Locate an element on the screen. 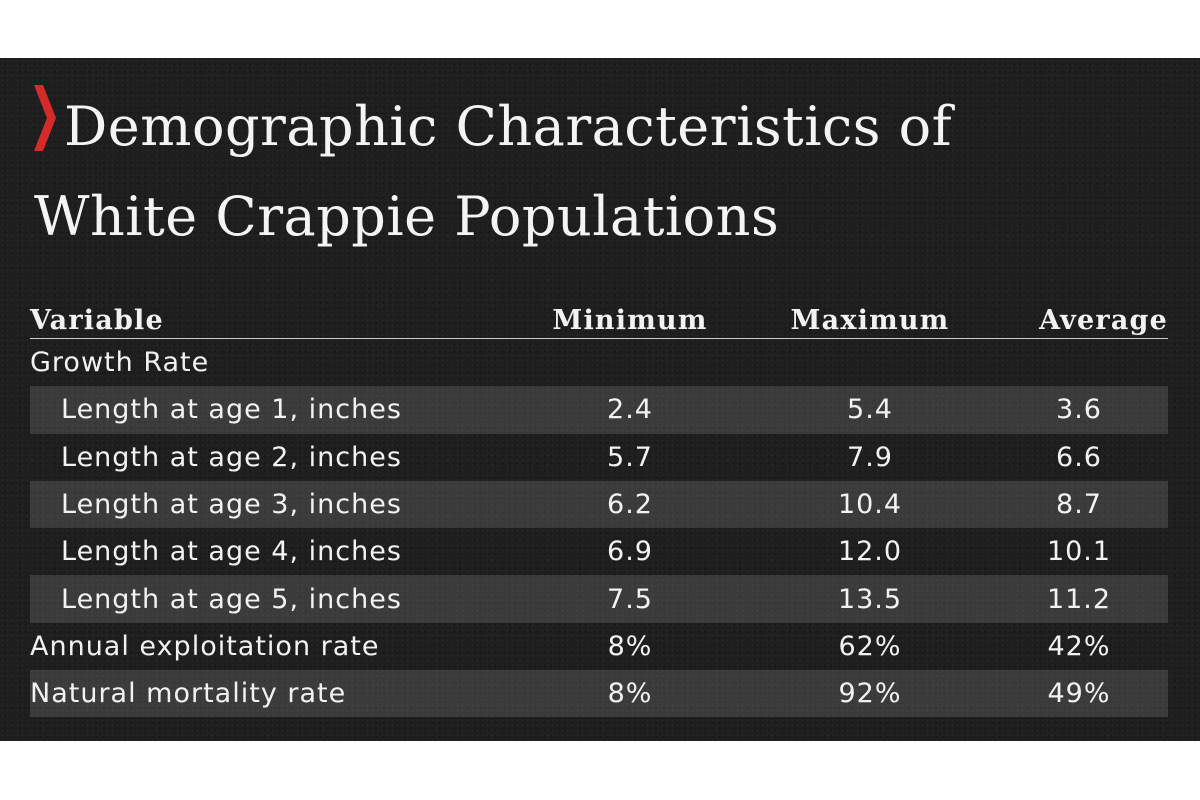 The width and height of the screenshot is (1200, 800). row-label: Annual exploitation rate is located at coordinates (205, 646).